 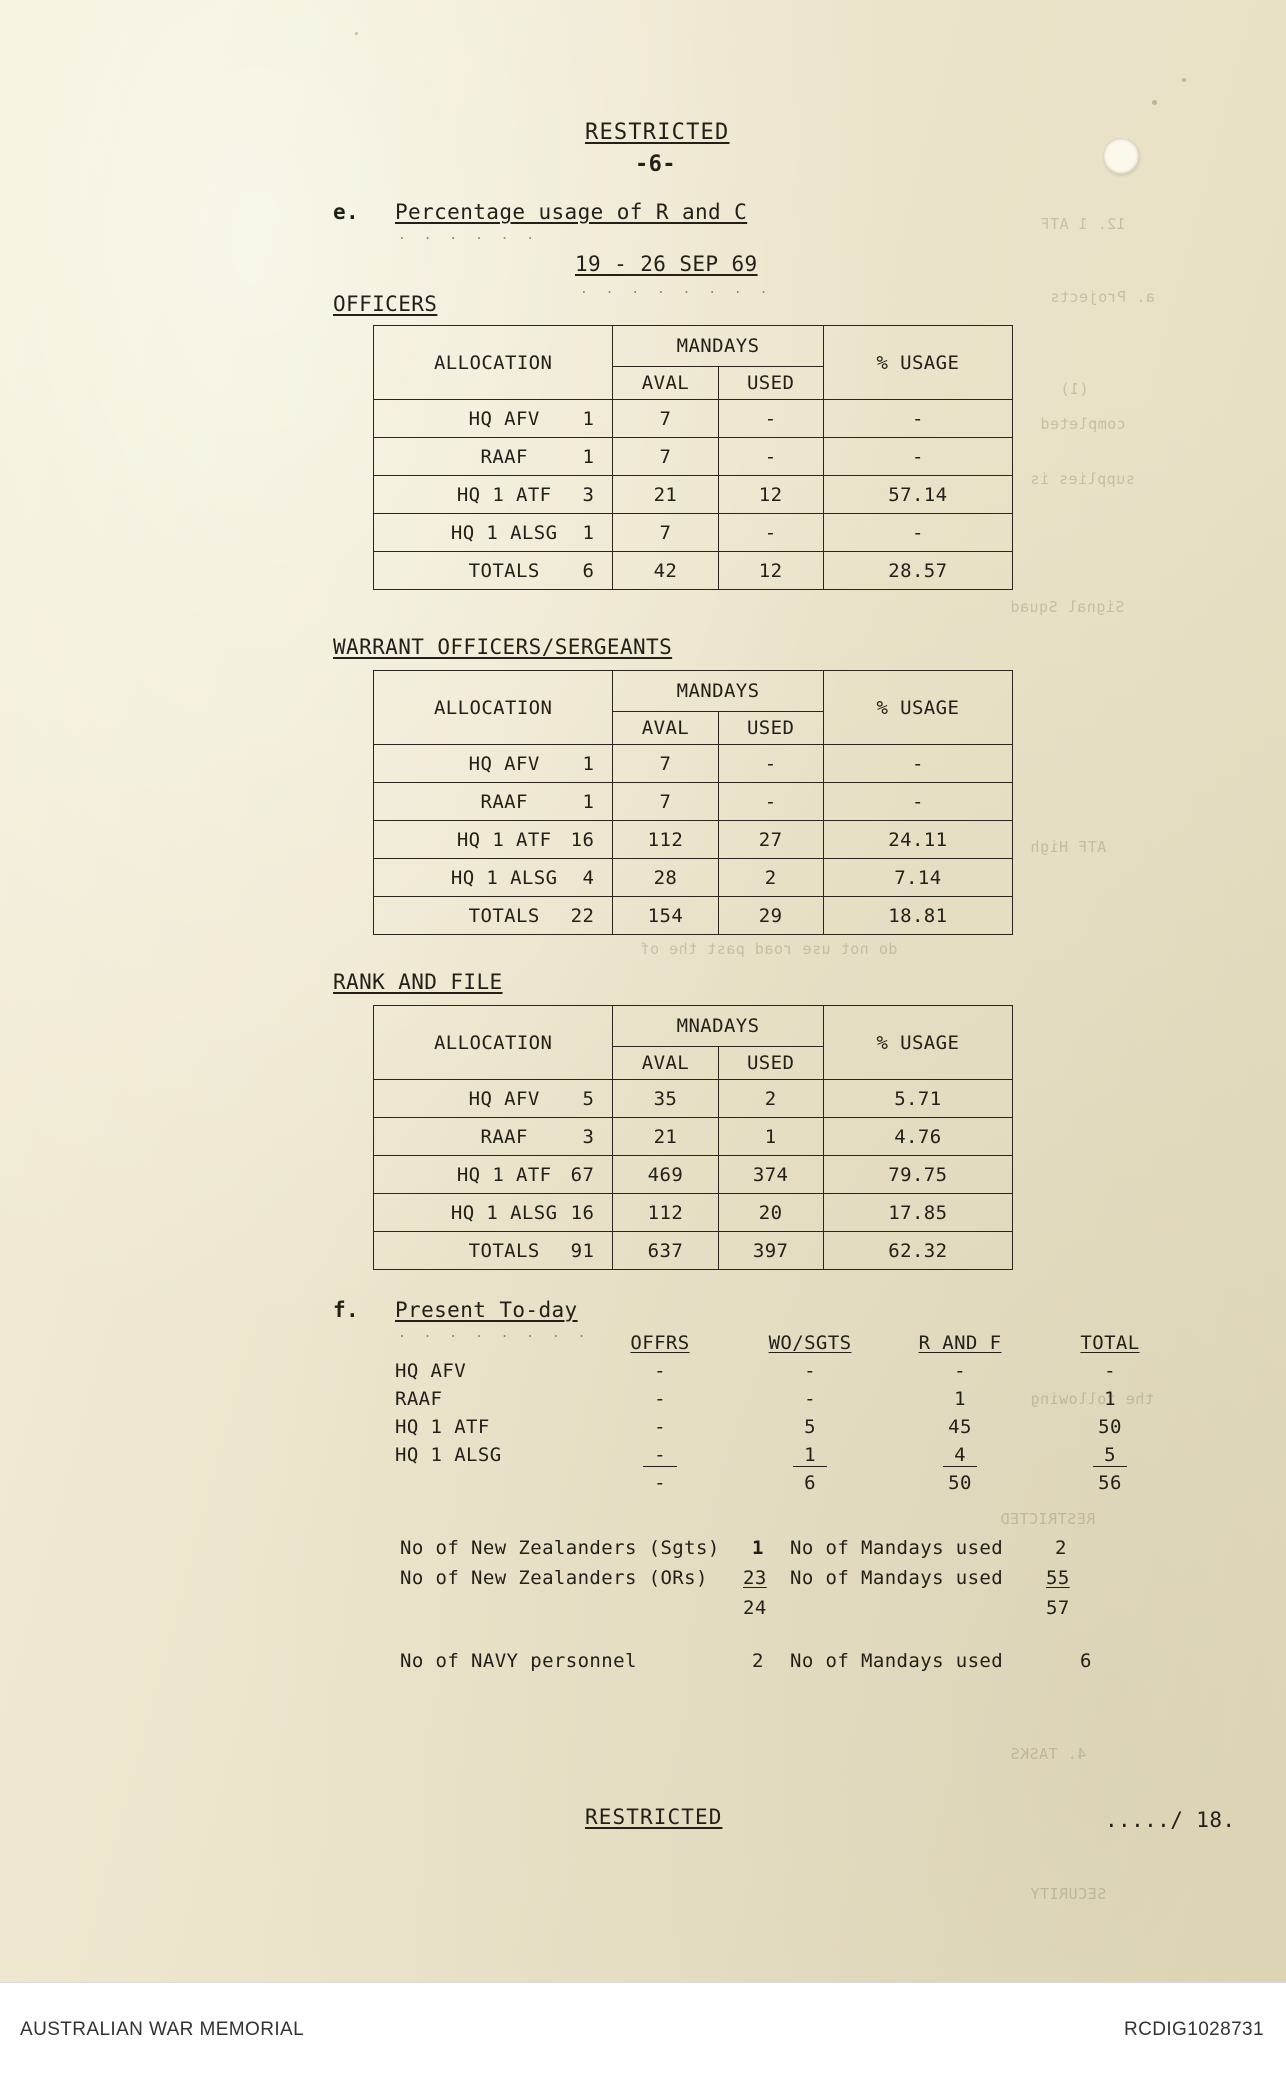 What do you see at coordinates (346, 212) in the screenshot?
I see `section-e-letter: e.` at bounding box center [346, 212].